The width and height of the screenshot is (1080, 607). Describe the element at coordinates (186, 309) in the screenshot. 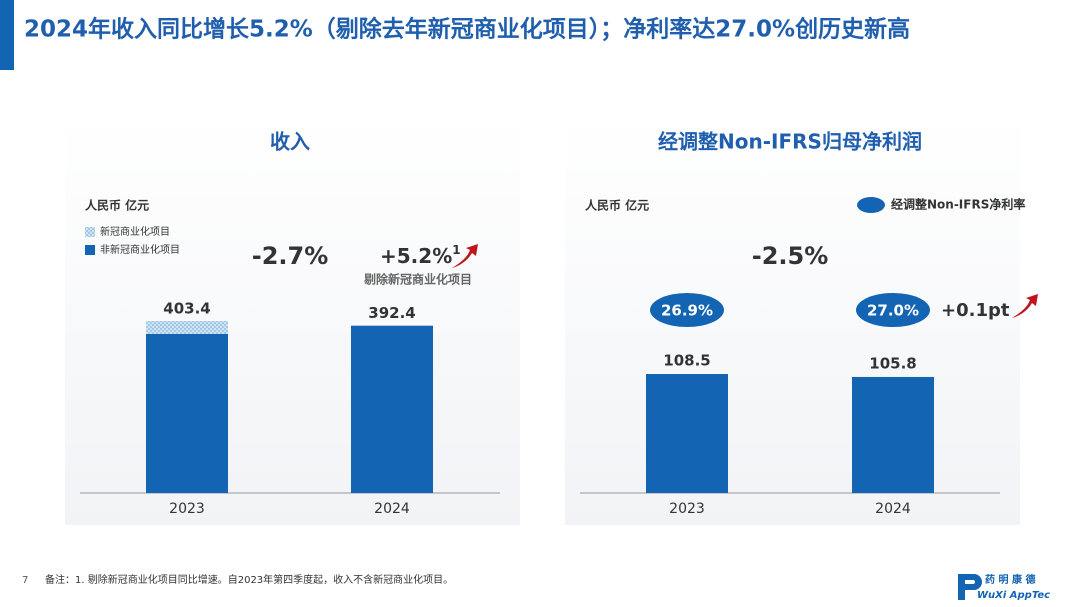

I see `total-label: 403.4` at that location.